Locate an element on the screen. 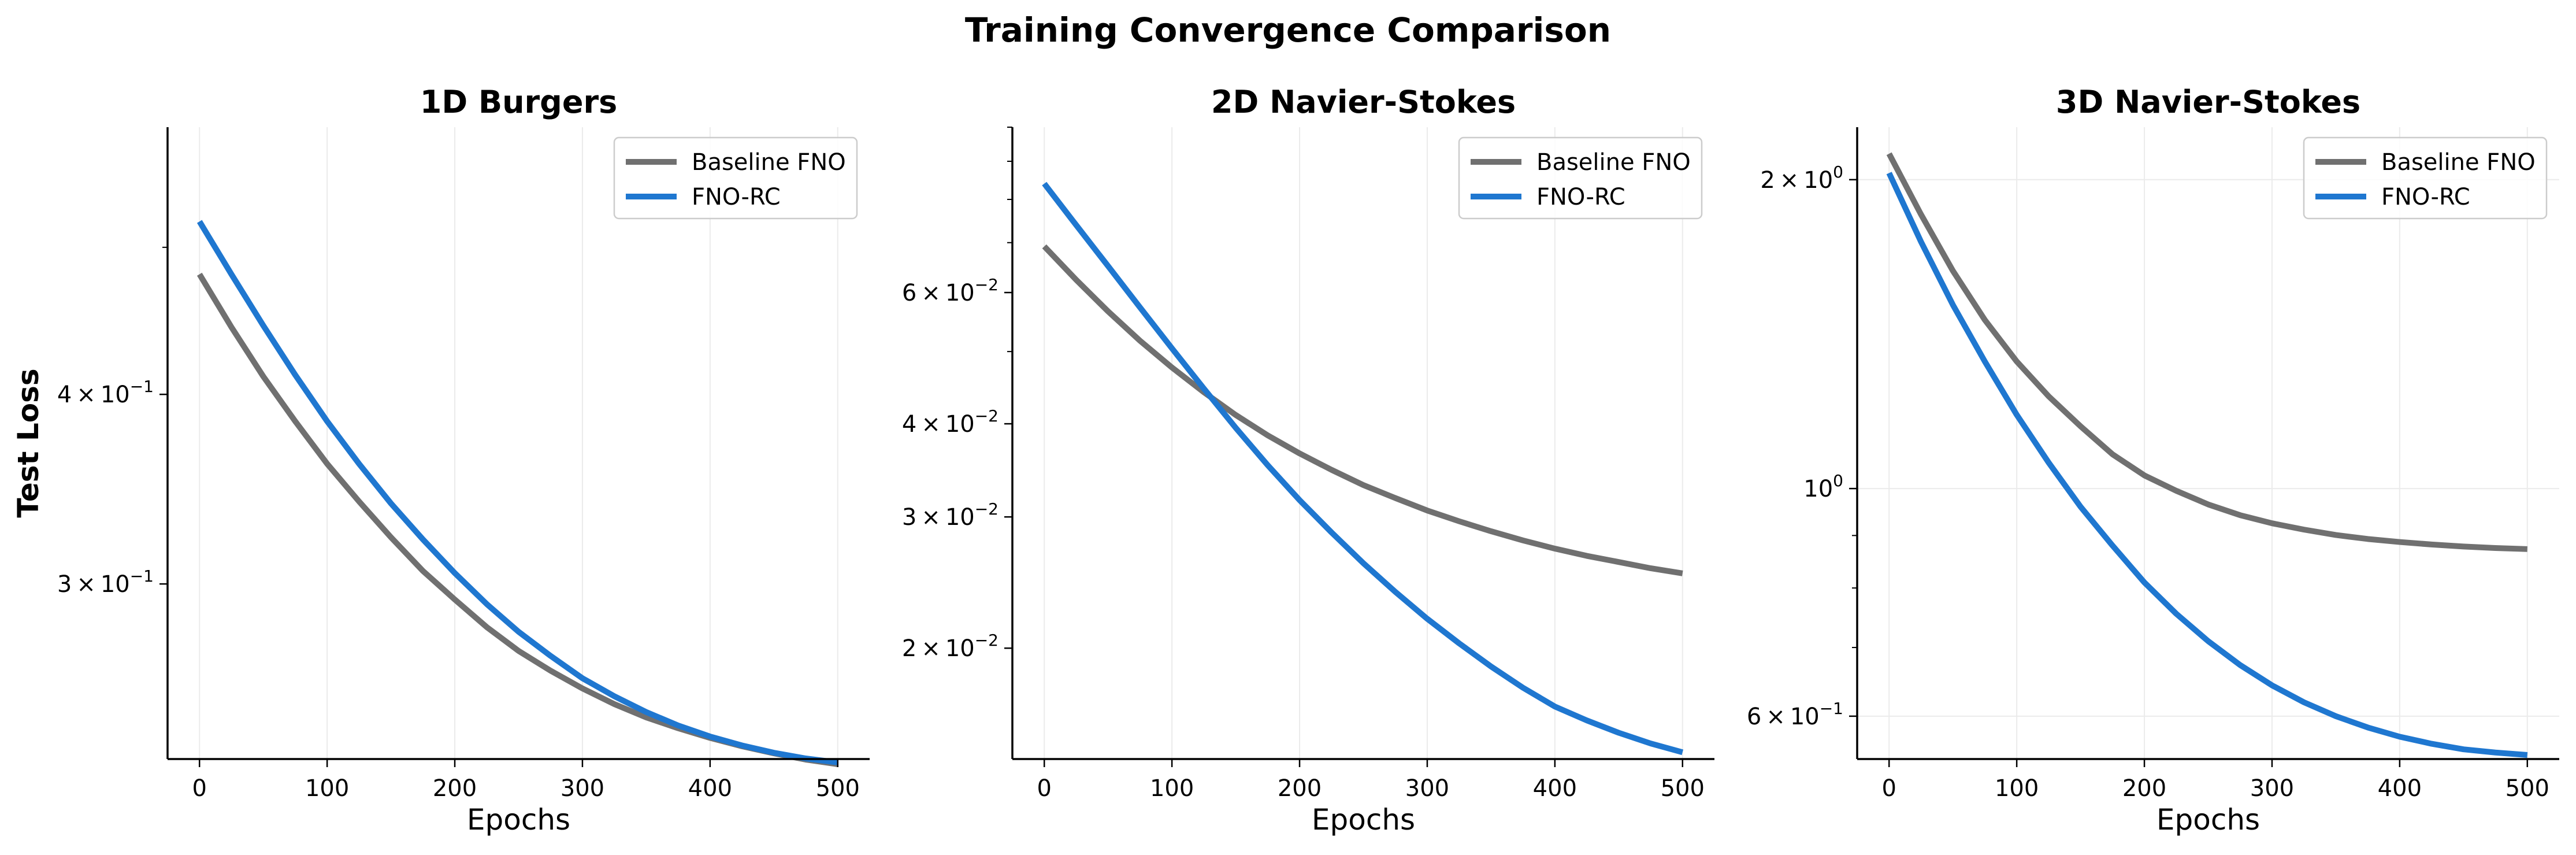 This screenshot has width=2576, height=855. y-tick-label: 6 × 10⁻² is located at coordinates (950, 290).